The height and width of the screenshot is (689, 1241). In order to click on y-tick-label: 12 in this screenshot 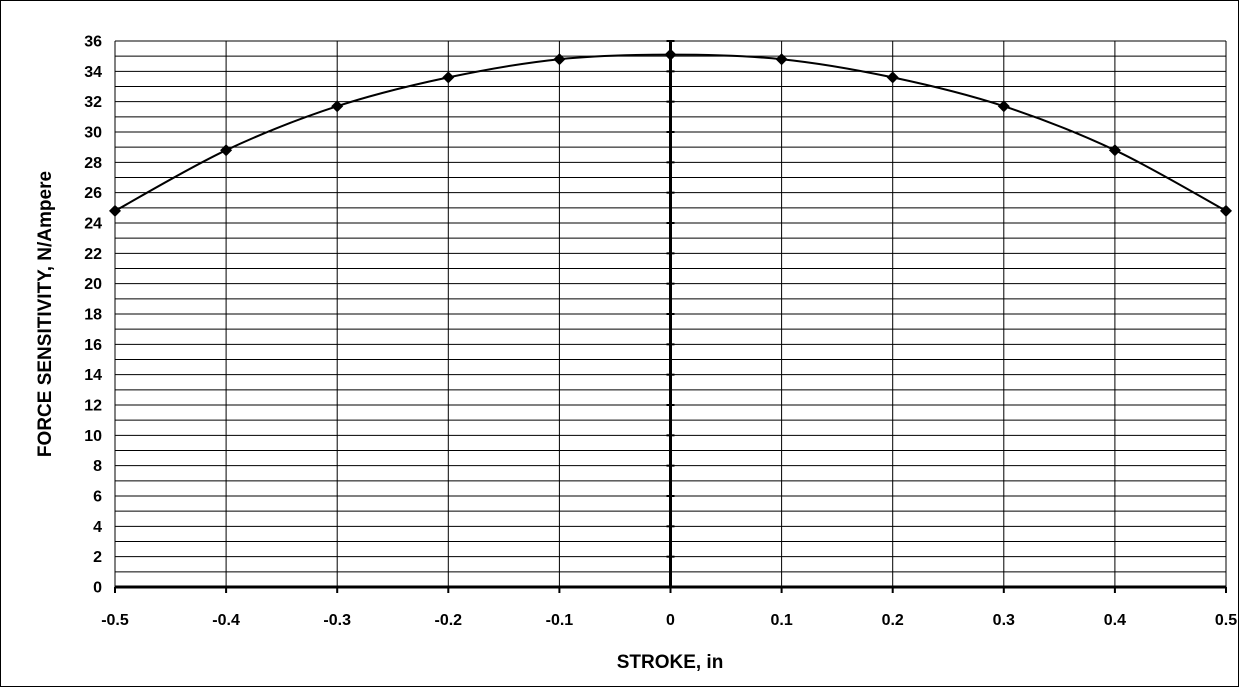, I will do `click(93, 406)`.